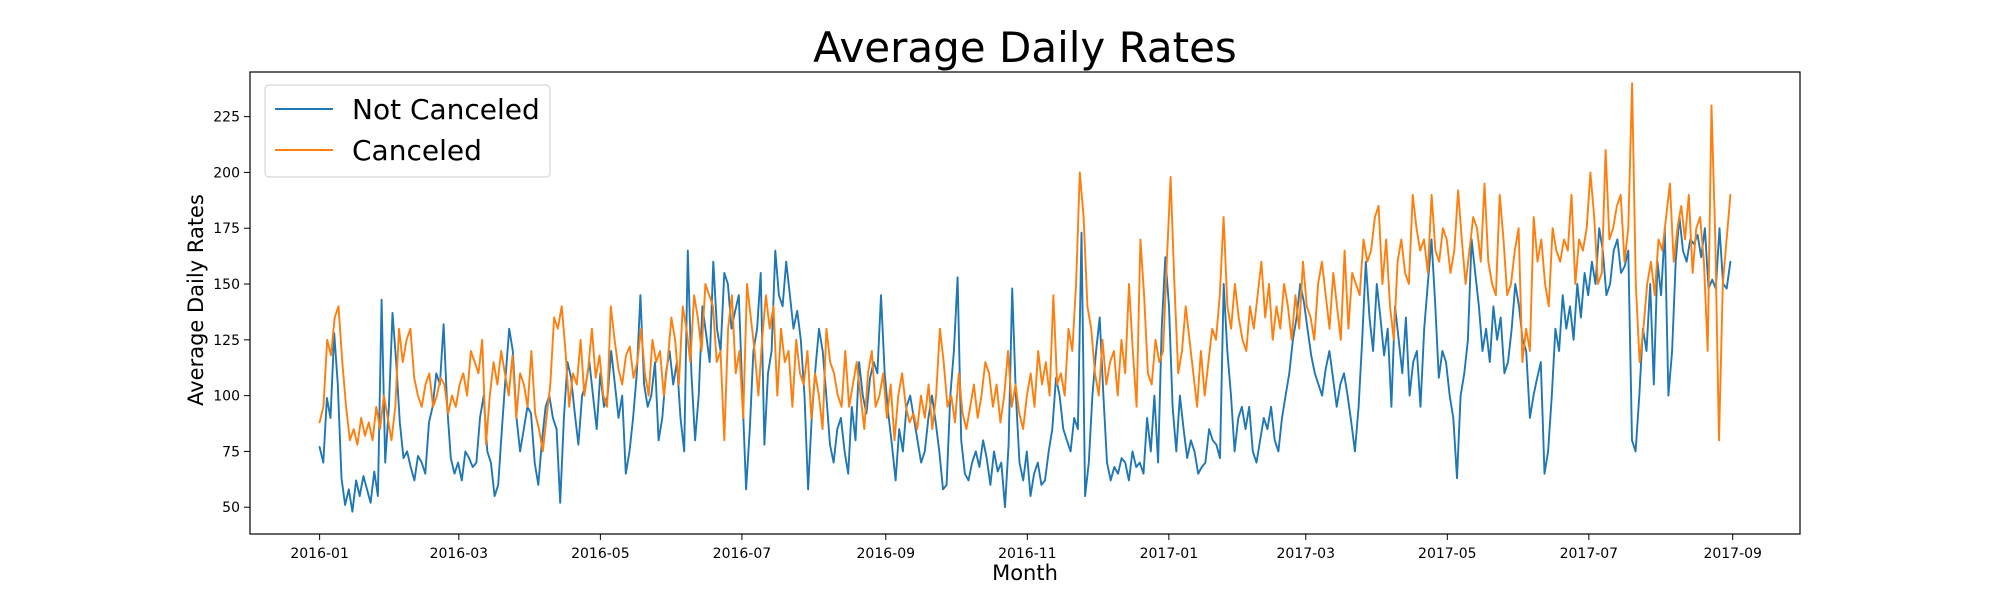 The height and width of the screenshot is (600, 2000). What do you see at coordinates (226, 229) in the screenshot?
I see `y-tick-label: 175` at bounding box center [226, 229].